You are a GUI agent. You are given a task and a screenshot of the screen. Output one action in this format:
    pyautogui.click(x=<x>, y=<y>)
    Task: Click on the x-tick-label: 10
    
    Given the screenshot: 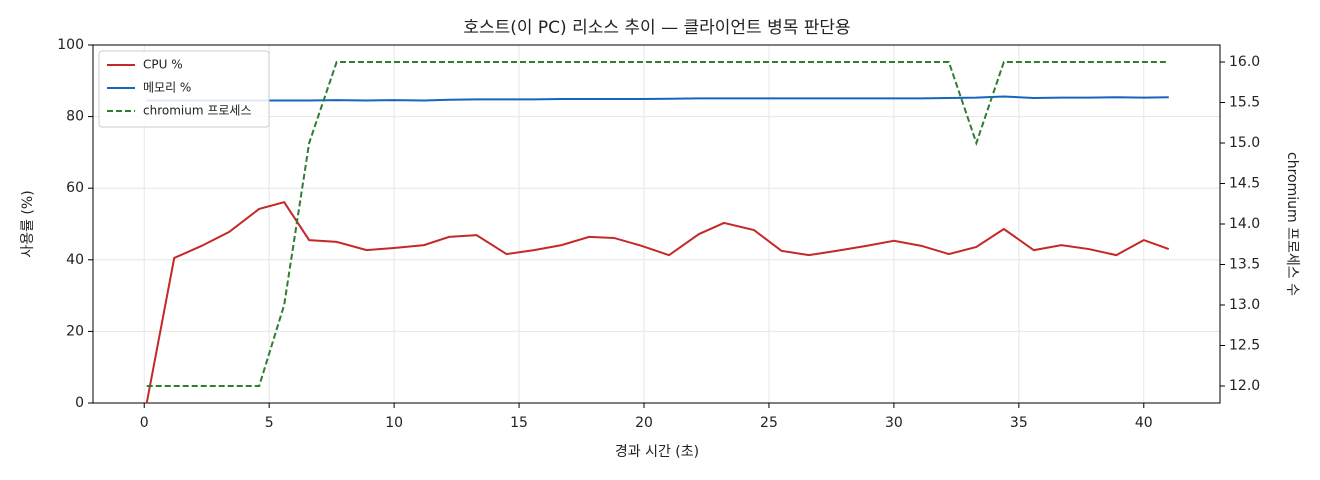 What is the action you would take?
    pyautogui.click(x=394, y=423)
    